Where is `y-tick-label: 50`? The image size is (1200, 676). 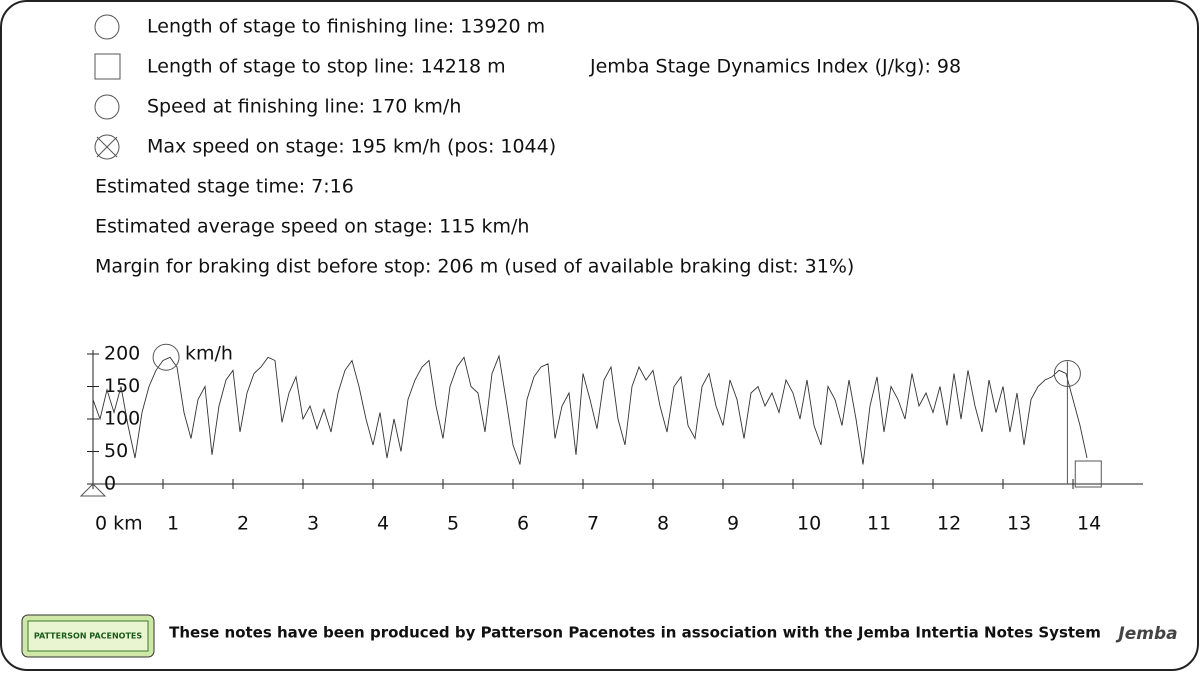
y-tick-label: 50 is located at coordinates (116, 451).